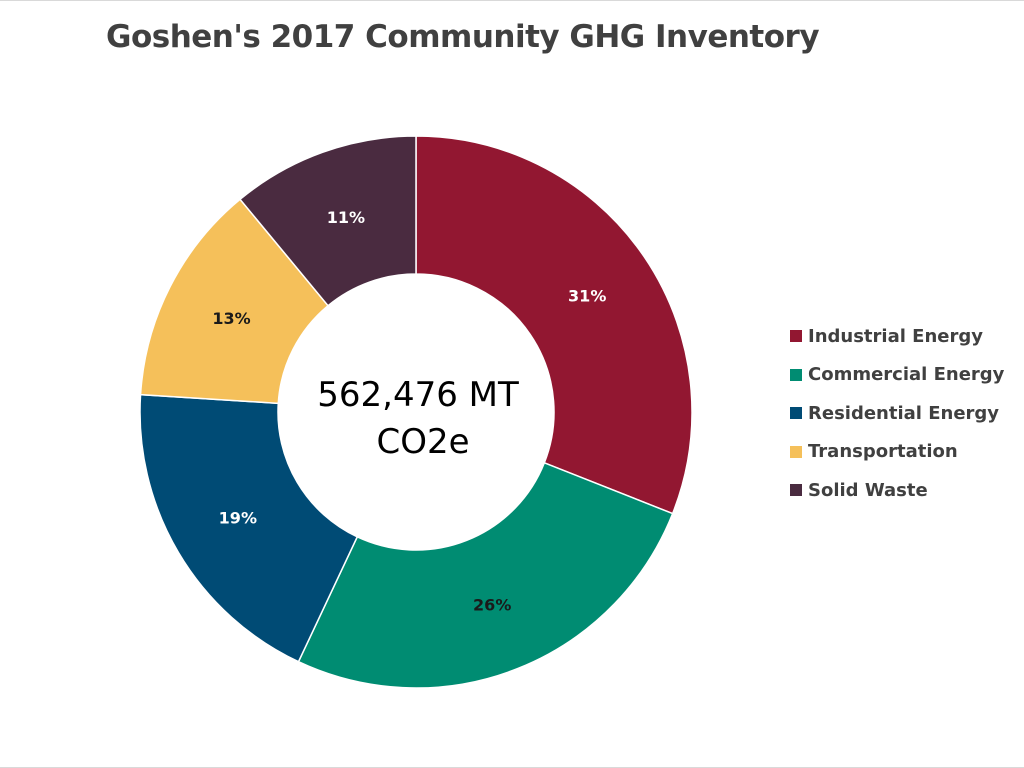 This screenshot has width=1024, height=768. I want to click on legend-item-commercial-energy: Commercial Energy, so click(897, 375).